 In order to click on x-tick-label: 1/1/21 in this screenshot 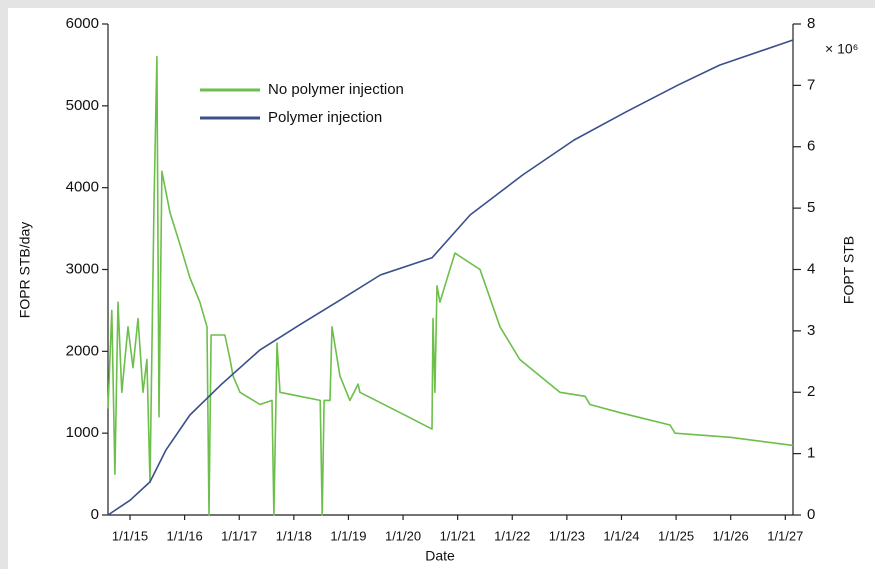, I will do `click(458, 535)`.